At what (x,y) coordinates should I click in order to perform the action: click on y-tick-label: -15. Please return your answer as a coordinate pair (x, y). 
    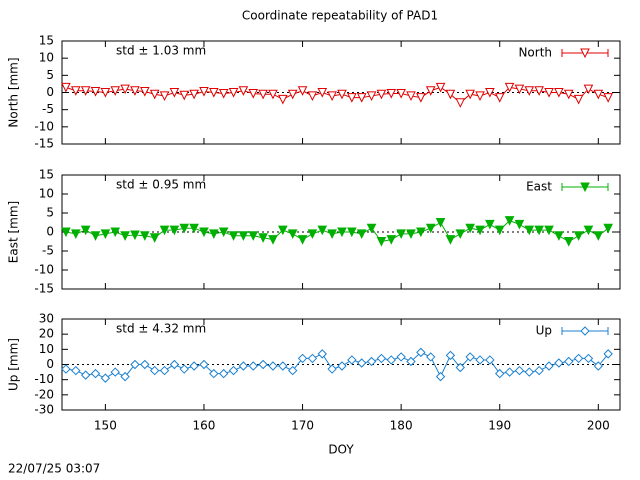
    Looking at the image, I should click on (44, 144).